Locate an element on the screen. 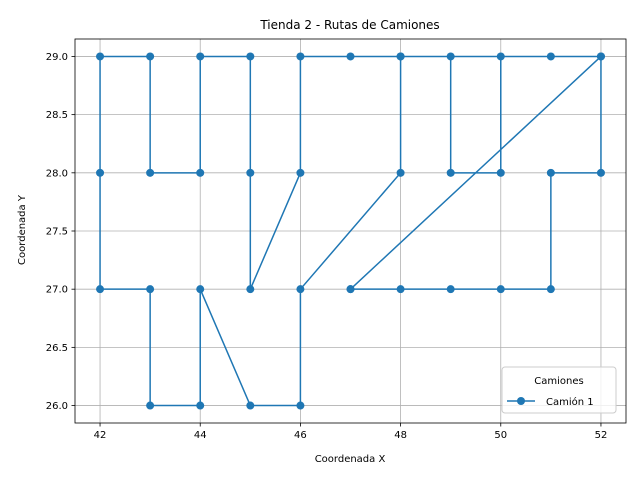 This screenshot has width=640, height=480. x-tick-label: 42 is located at coordinates (100, 435).